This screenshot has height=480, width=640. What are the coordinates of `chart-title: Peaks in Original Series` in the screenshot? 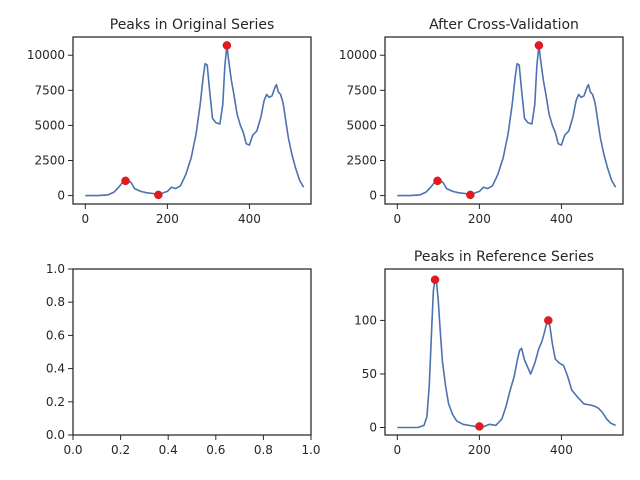 It's located at (192, 25).